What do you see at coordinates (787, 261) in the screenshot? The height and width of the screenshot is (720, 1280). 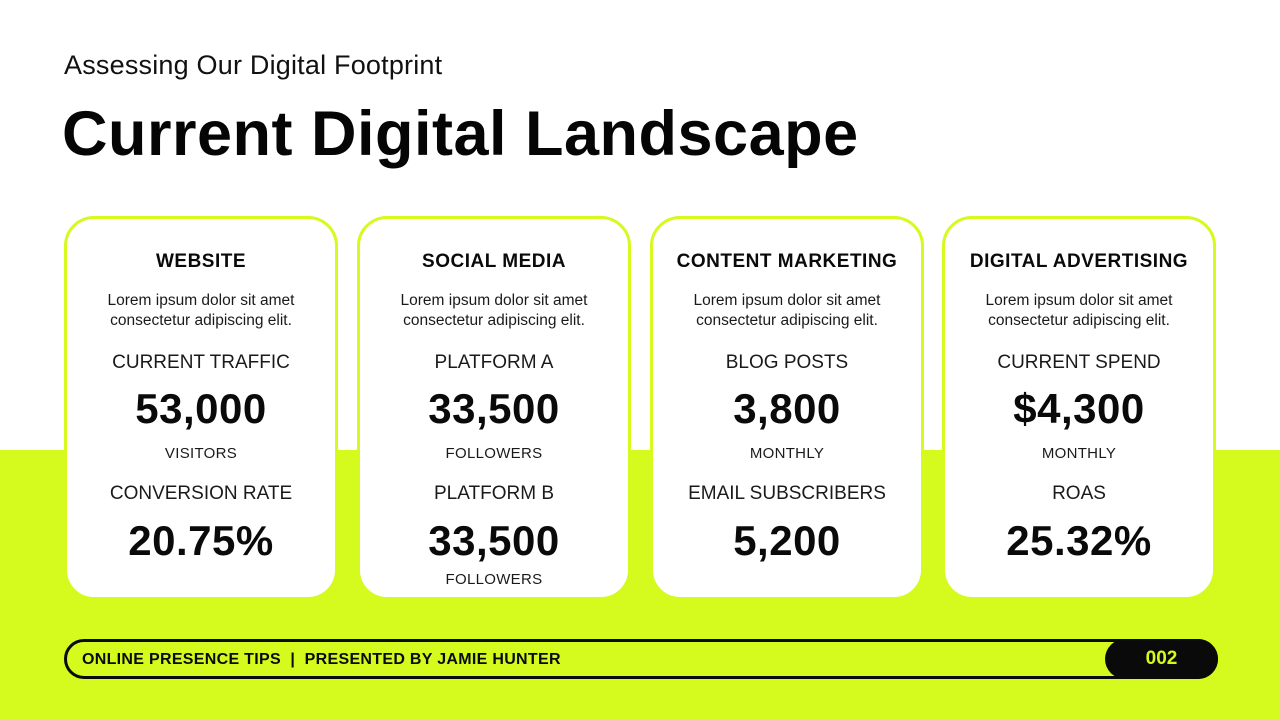 I see `card-heading: CONTENT MARKETING` at bounding box center [787, 261].